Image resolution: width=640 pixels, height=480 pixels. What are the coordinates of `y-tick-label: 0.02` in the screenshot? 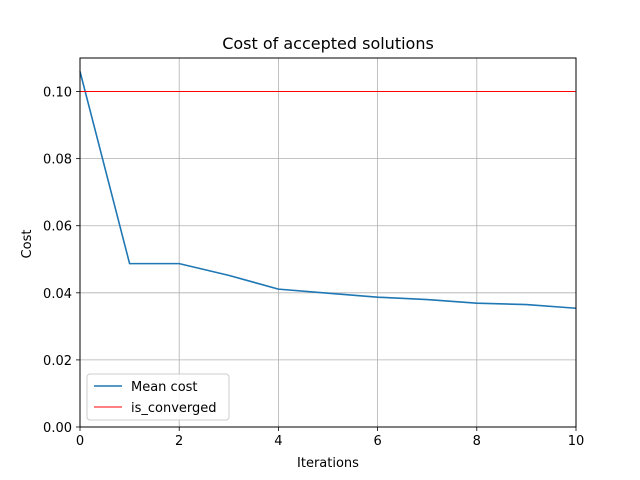 It's located at (57, 361).